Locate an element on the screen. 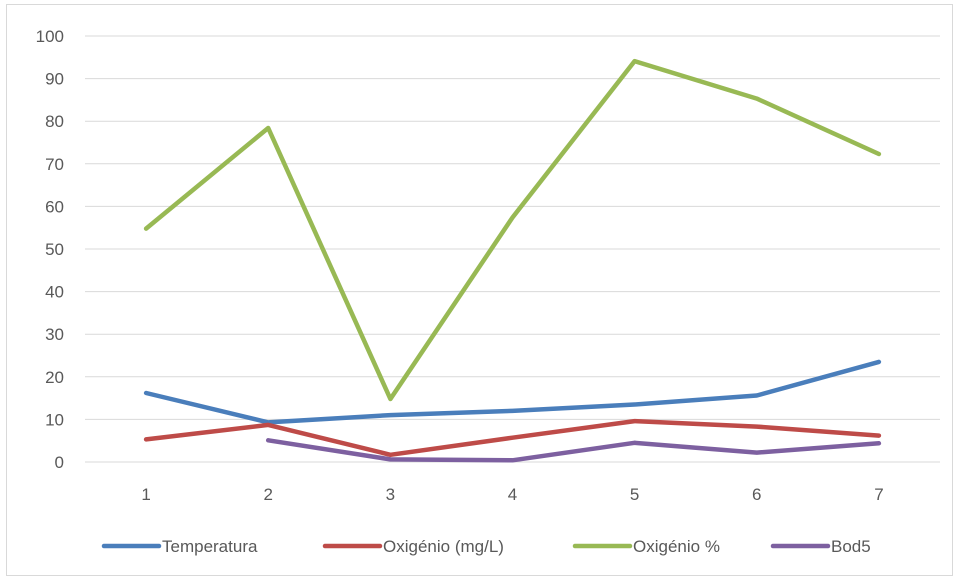  x-tick-label: 5 is located at coordinates (634, 494).